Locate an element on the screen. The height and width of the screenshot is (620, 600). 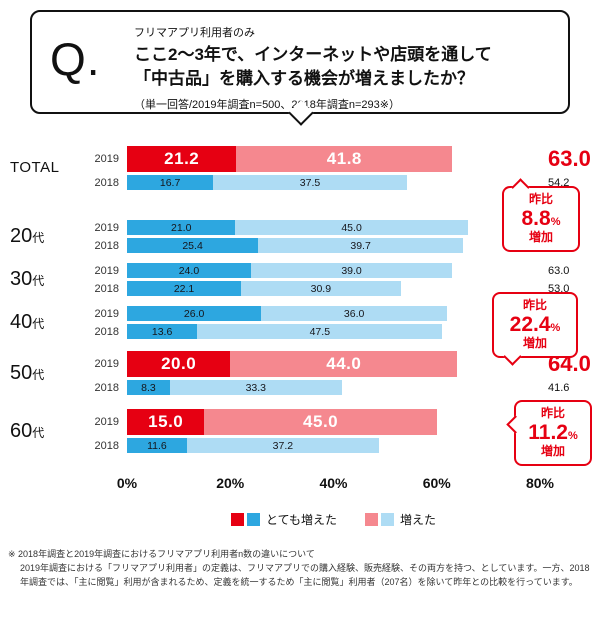
bar-segment: 36.0 is located at coordinates (354, 313).